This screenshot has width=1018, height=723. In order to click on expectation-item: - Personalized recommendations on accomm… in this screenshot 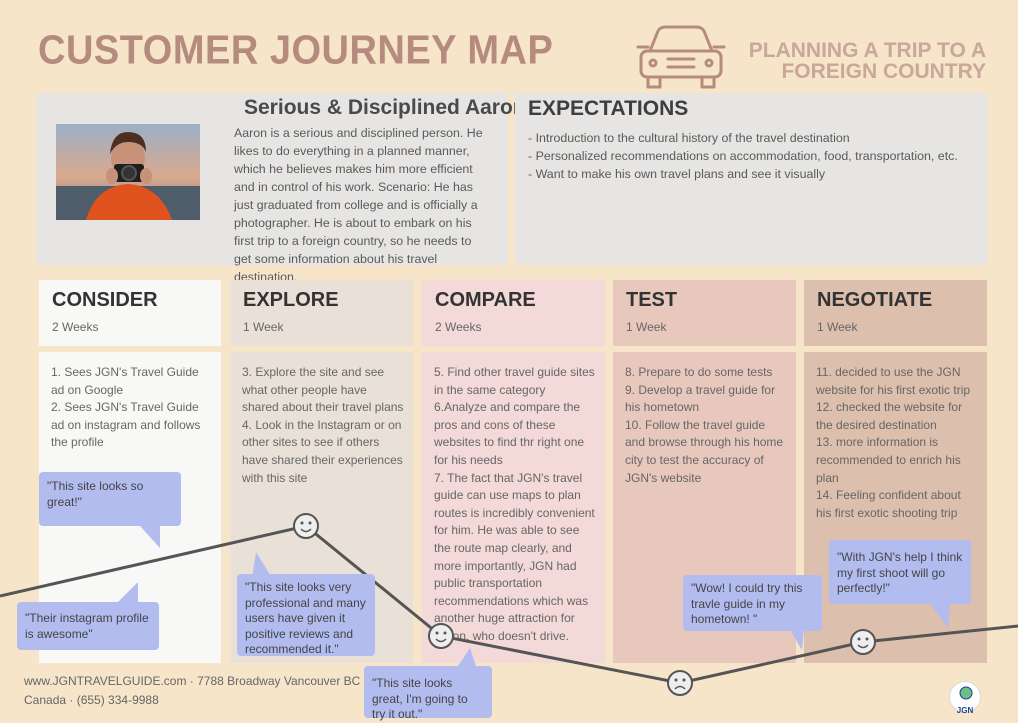, I will do `click(743, 156)`.